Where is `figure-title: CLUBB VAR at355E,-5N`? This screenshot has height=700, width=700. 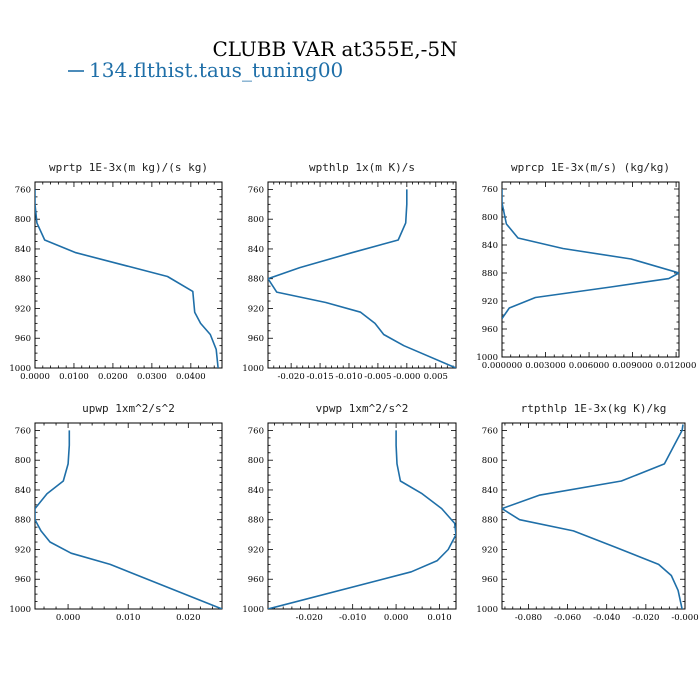
figure-title: CLUBB VAR at355E,-5N is located at coordinates (334, 49).